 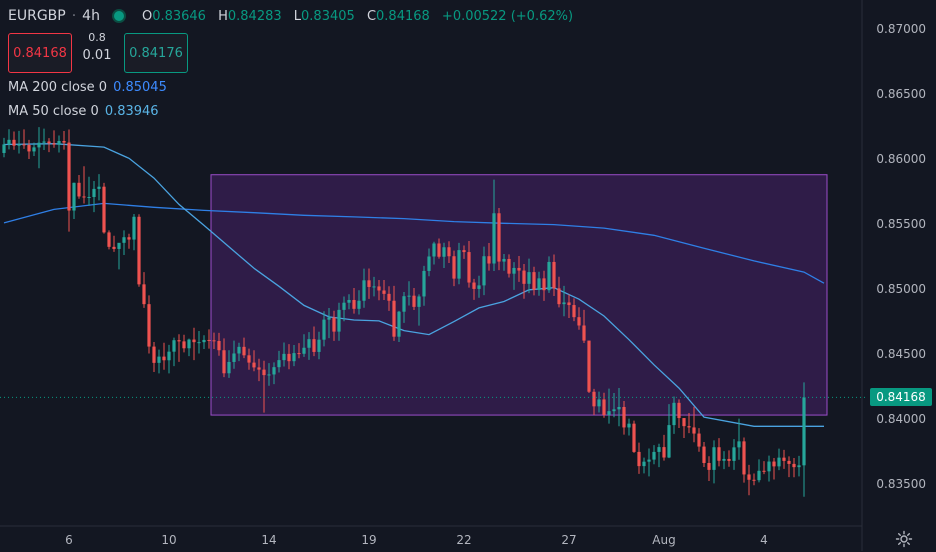 What do you see at coordinates (37, 16) in the screenshot?
I see `symbol-name: EURGBP` at bounding box center [37, 16].